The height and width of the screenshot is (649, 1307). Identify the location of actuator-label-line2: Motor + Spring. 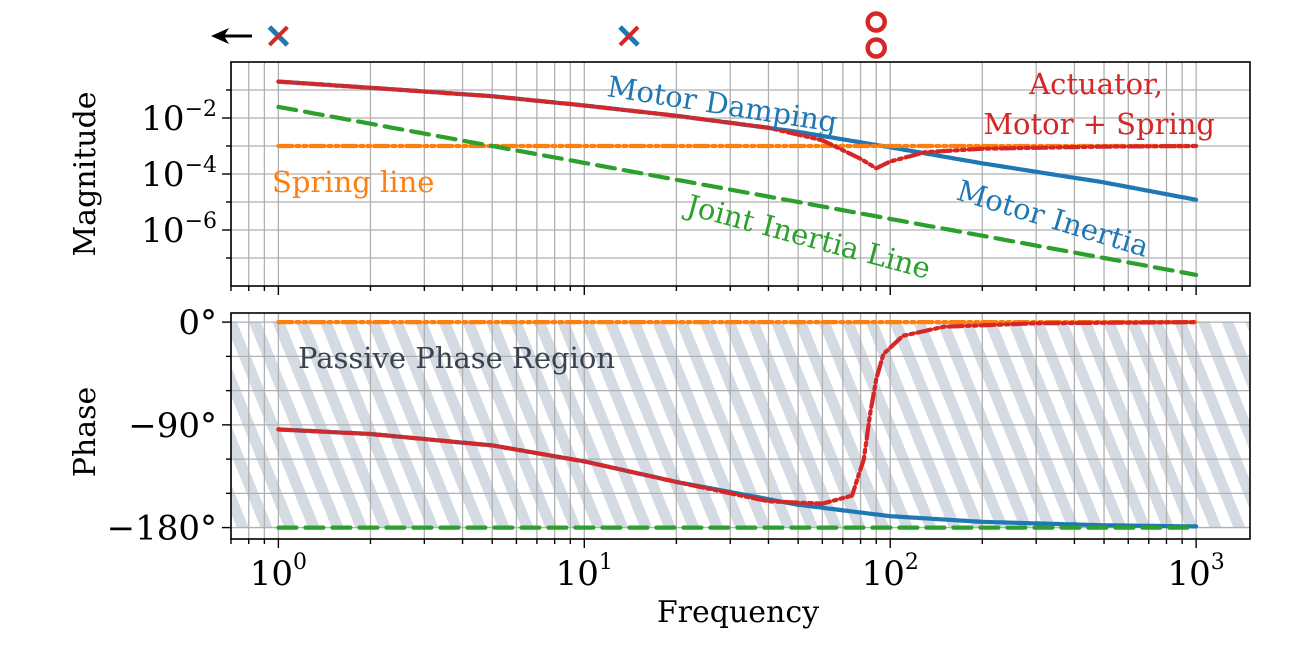
(1099, 124).